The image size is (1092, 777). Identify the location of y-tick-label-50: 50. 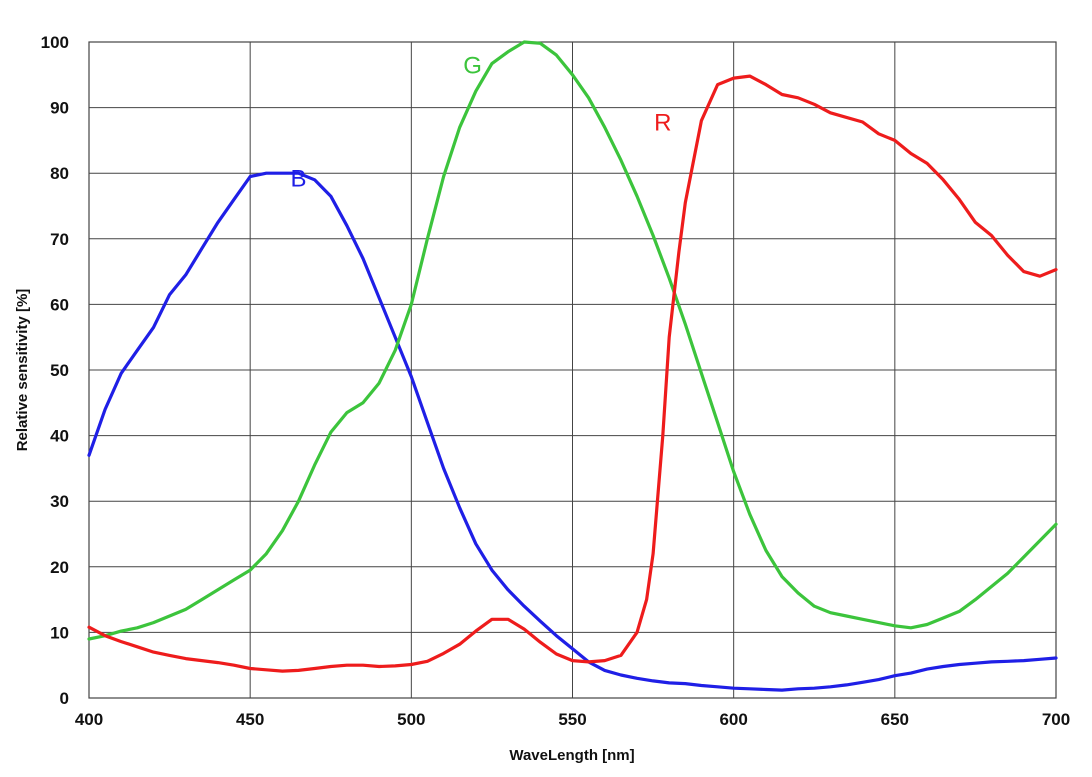
(59, 370).